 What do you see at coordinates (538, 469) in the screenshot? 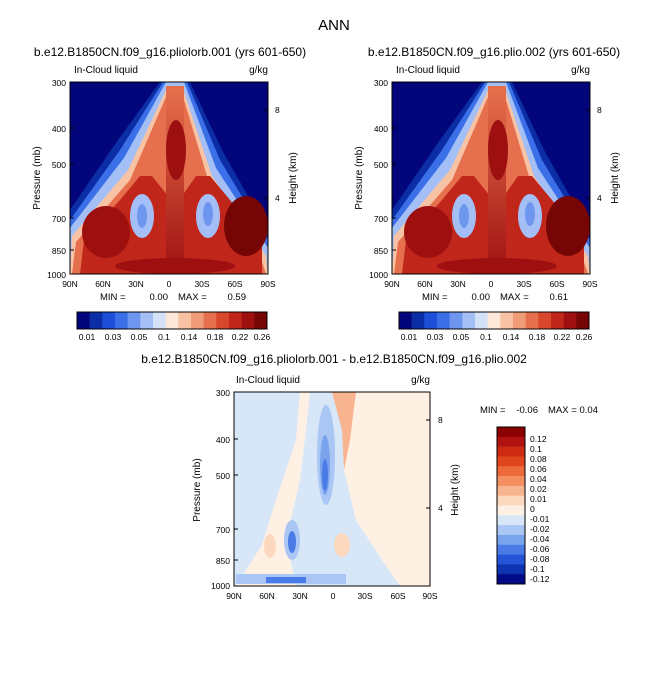
I see `panel-3-colorbar-label: 0.06` at bounding box center [538, 469].